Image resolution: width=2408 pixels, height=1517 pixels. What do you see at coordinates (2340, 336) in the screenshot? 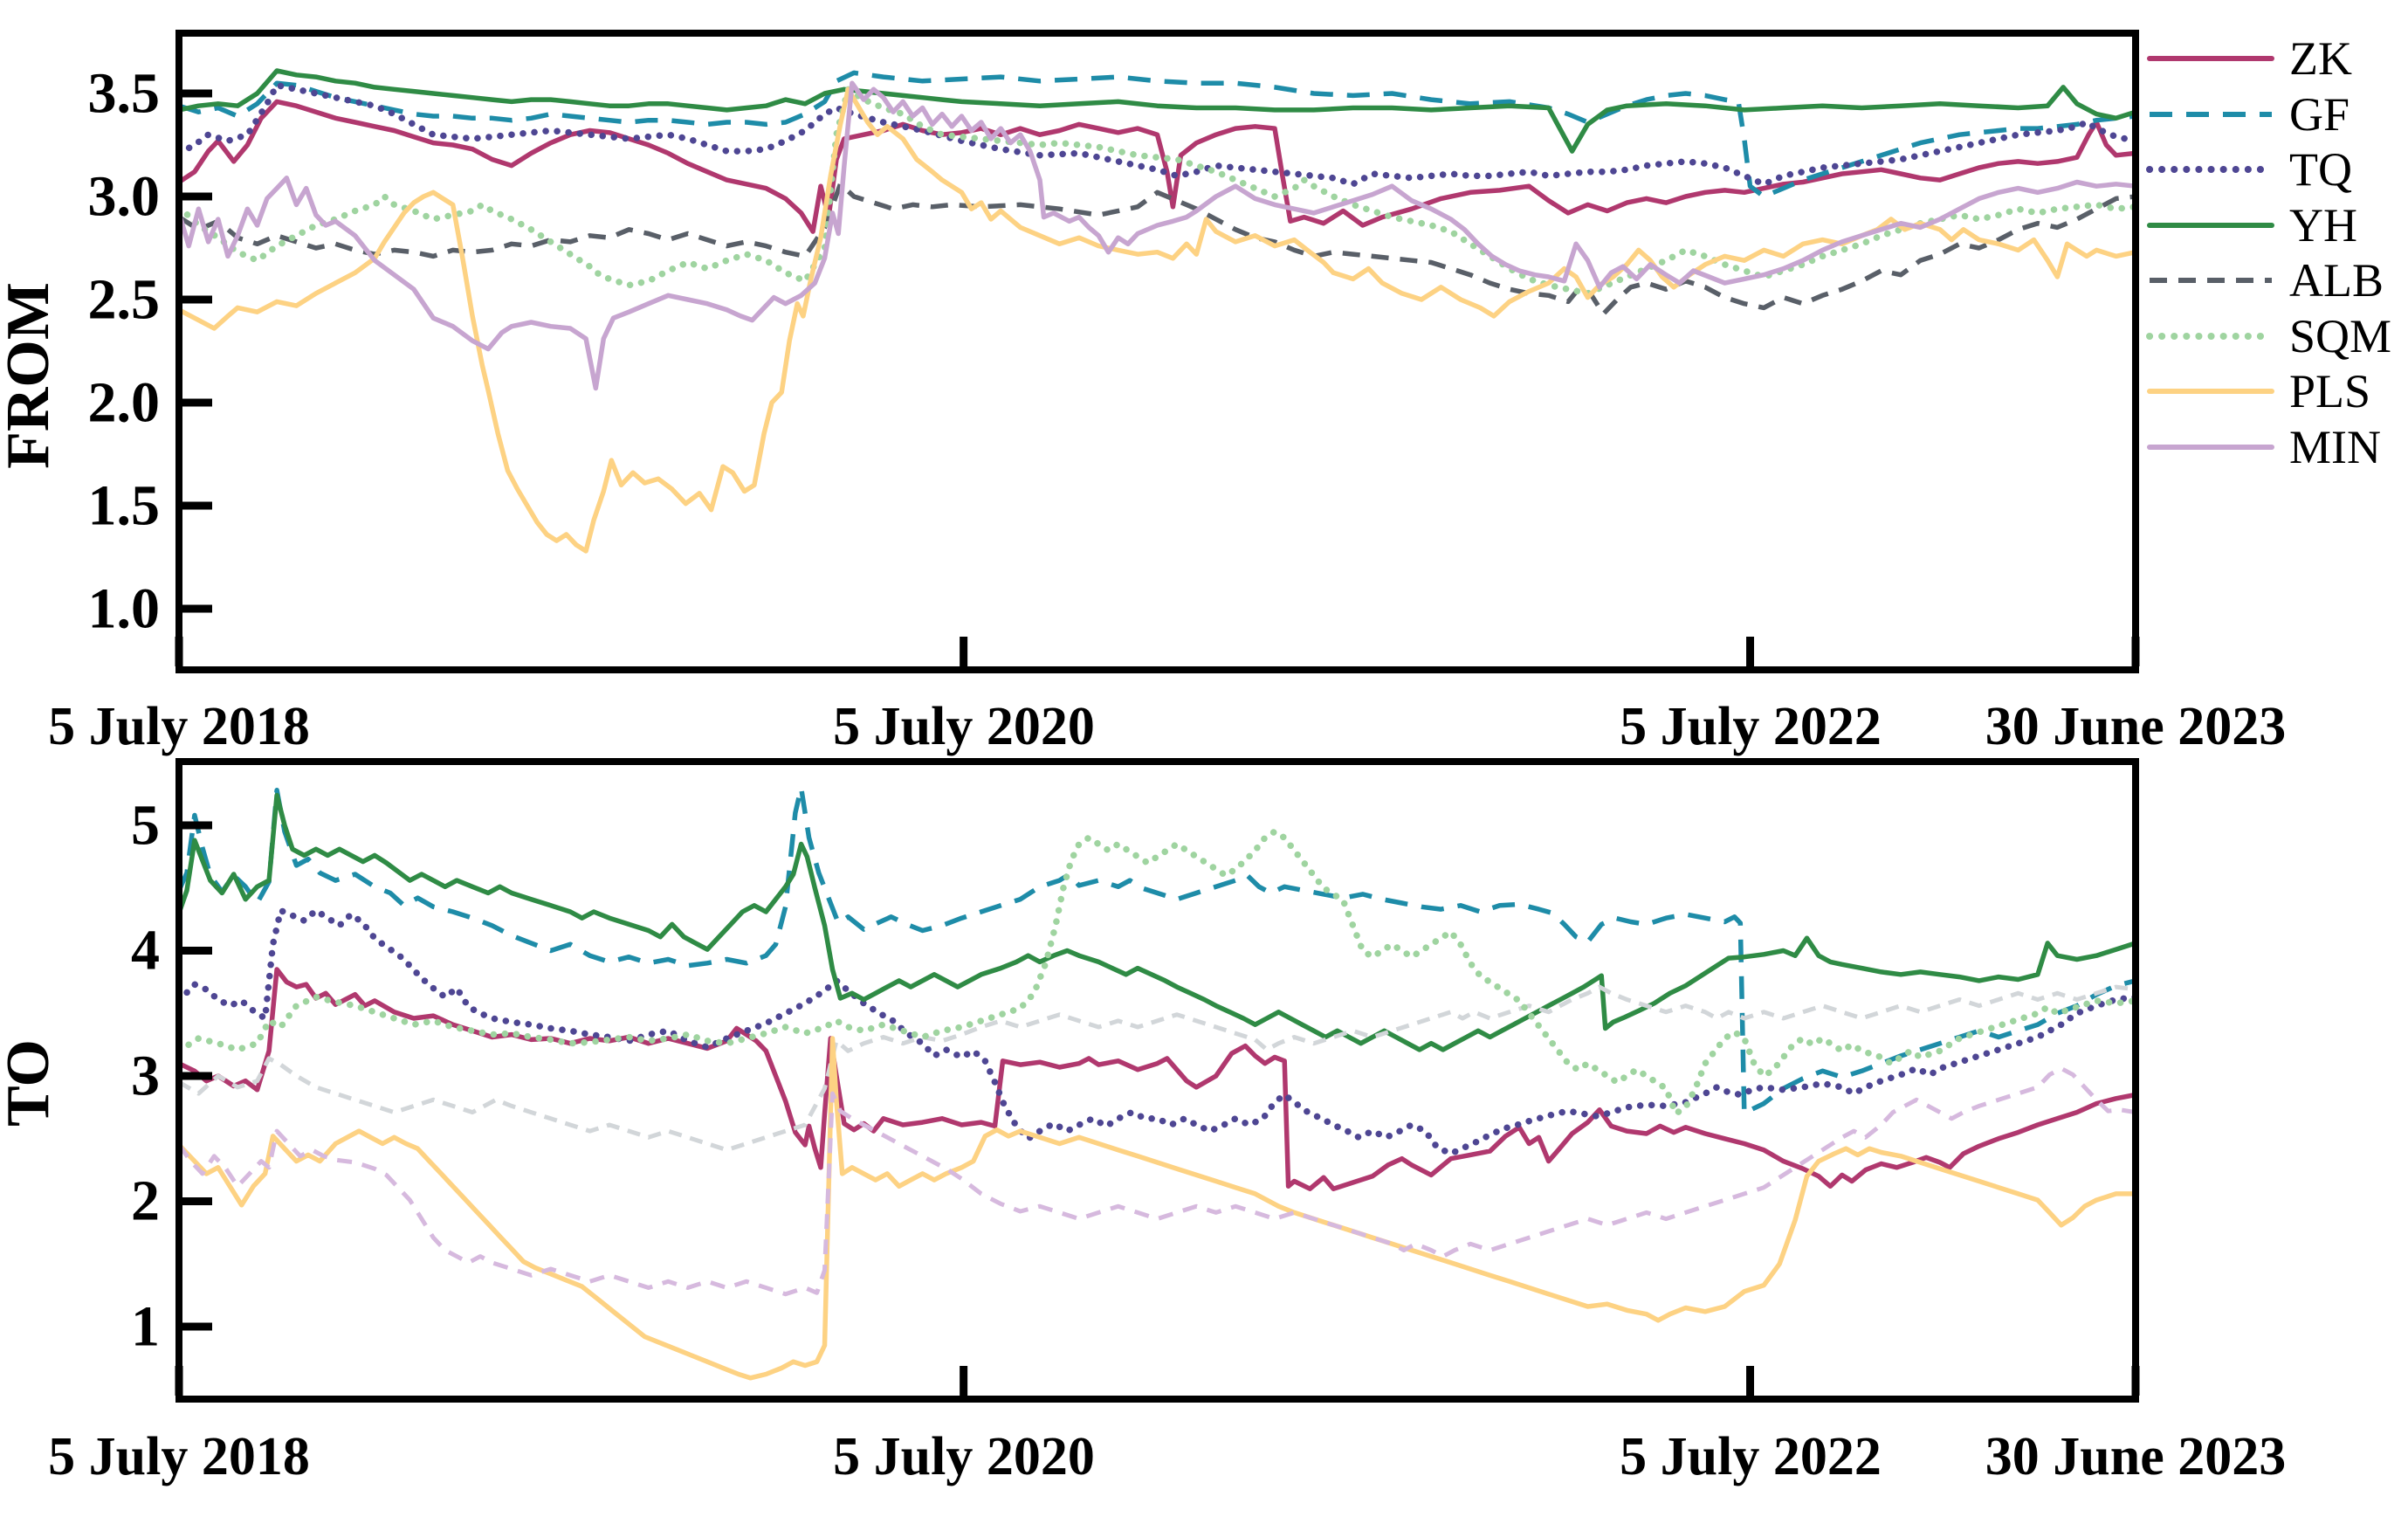
I see `legend-label: SQM` at bounding box center [2340, 336].